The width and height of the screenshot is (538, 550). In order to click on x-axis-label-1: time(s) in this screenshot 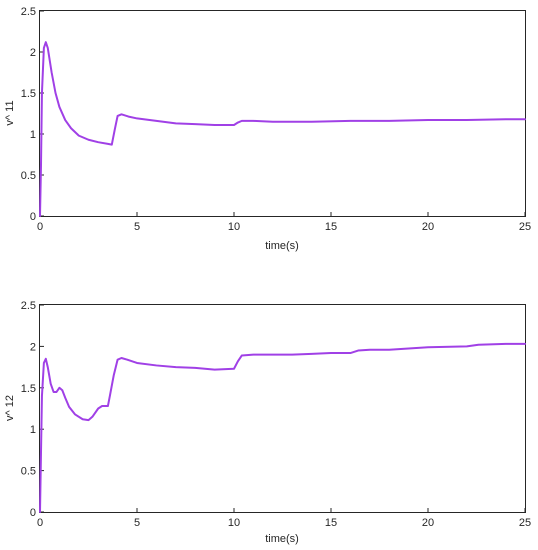, I will do `click(282, 246)`.